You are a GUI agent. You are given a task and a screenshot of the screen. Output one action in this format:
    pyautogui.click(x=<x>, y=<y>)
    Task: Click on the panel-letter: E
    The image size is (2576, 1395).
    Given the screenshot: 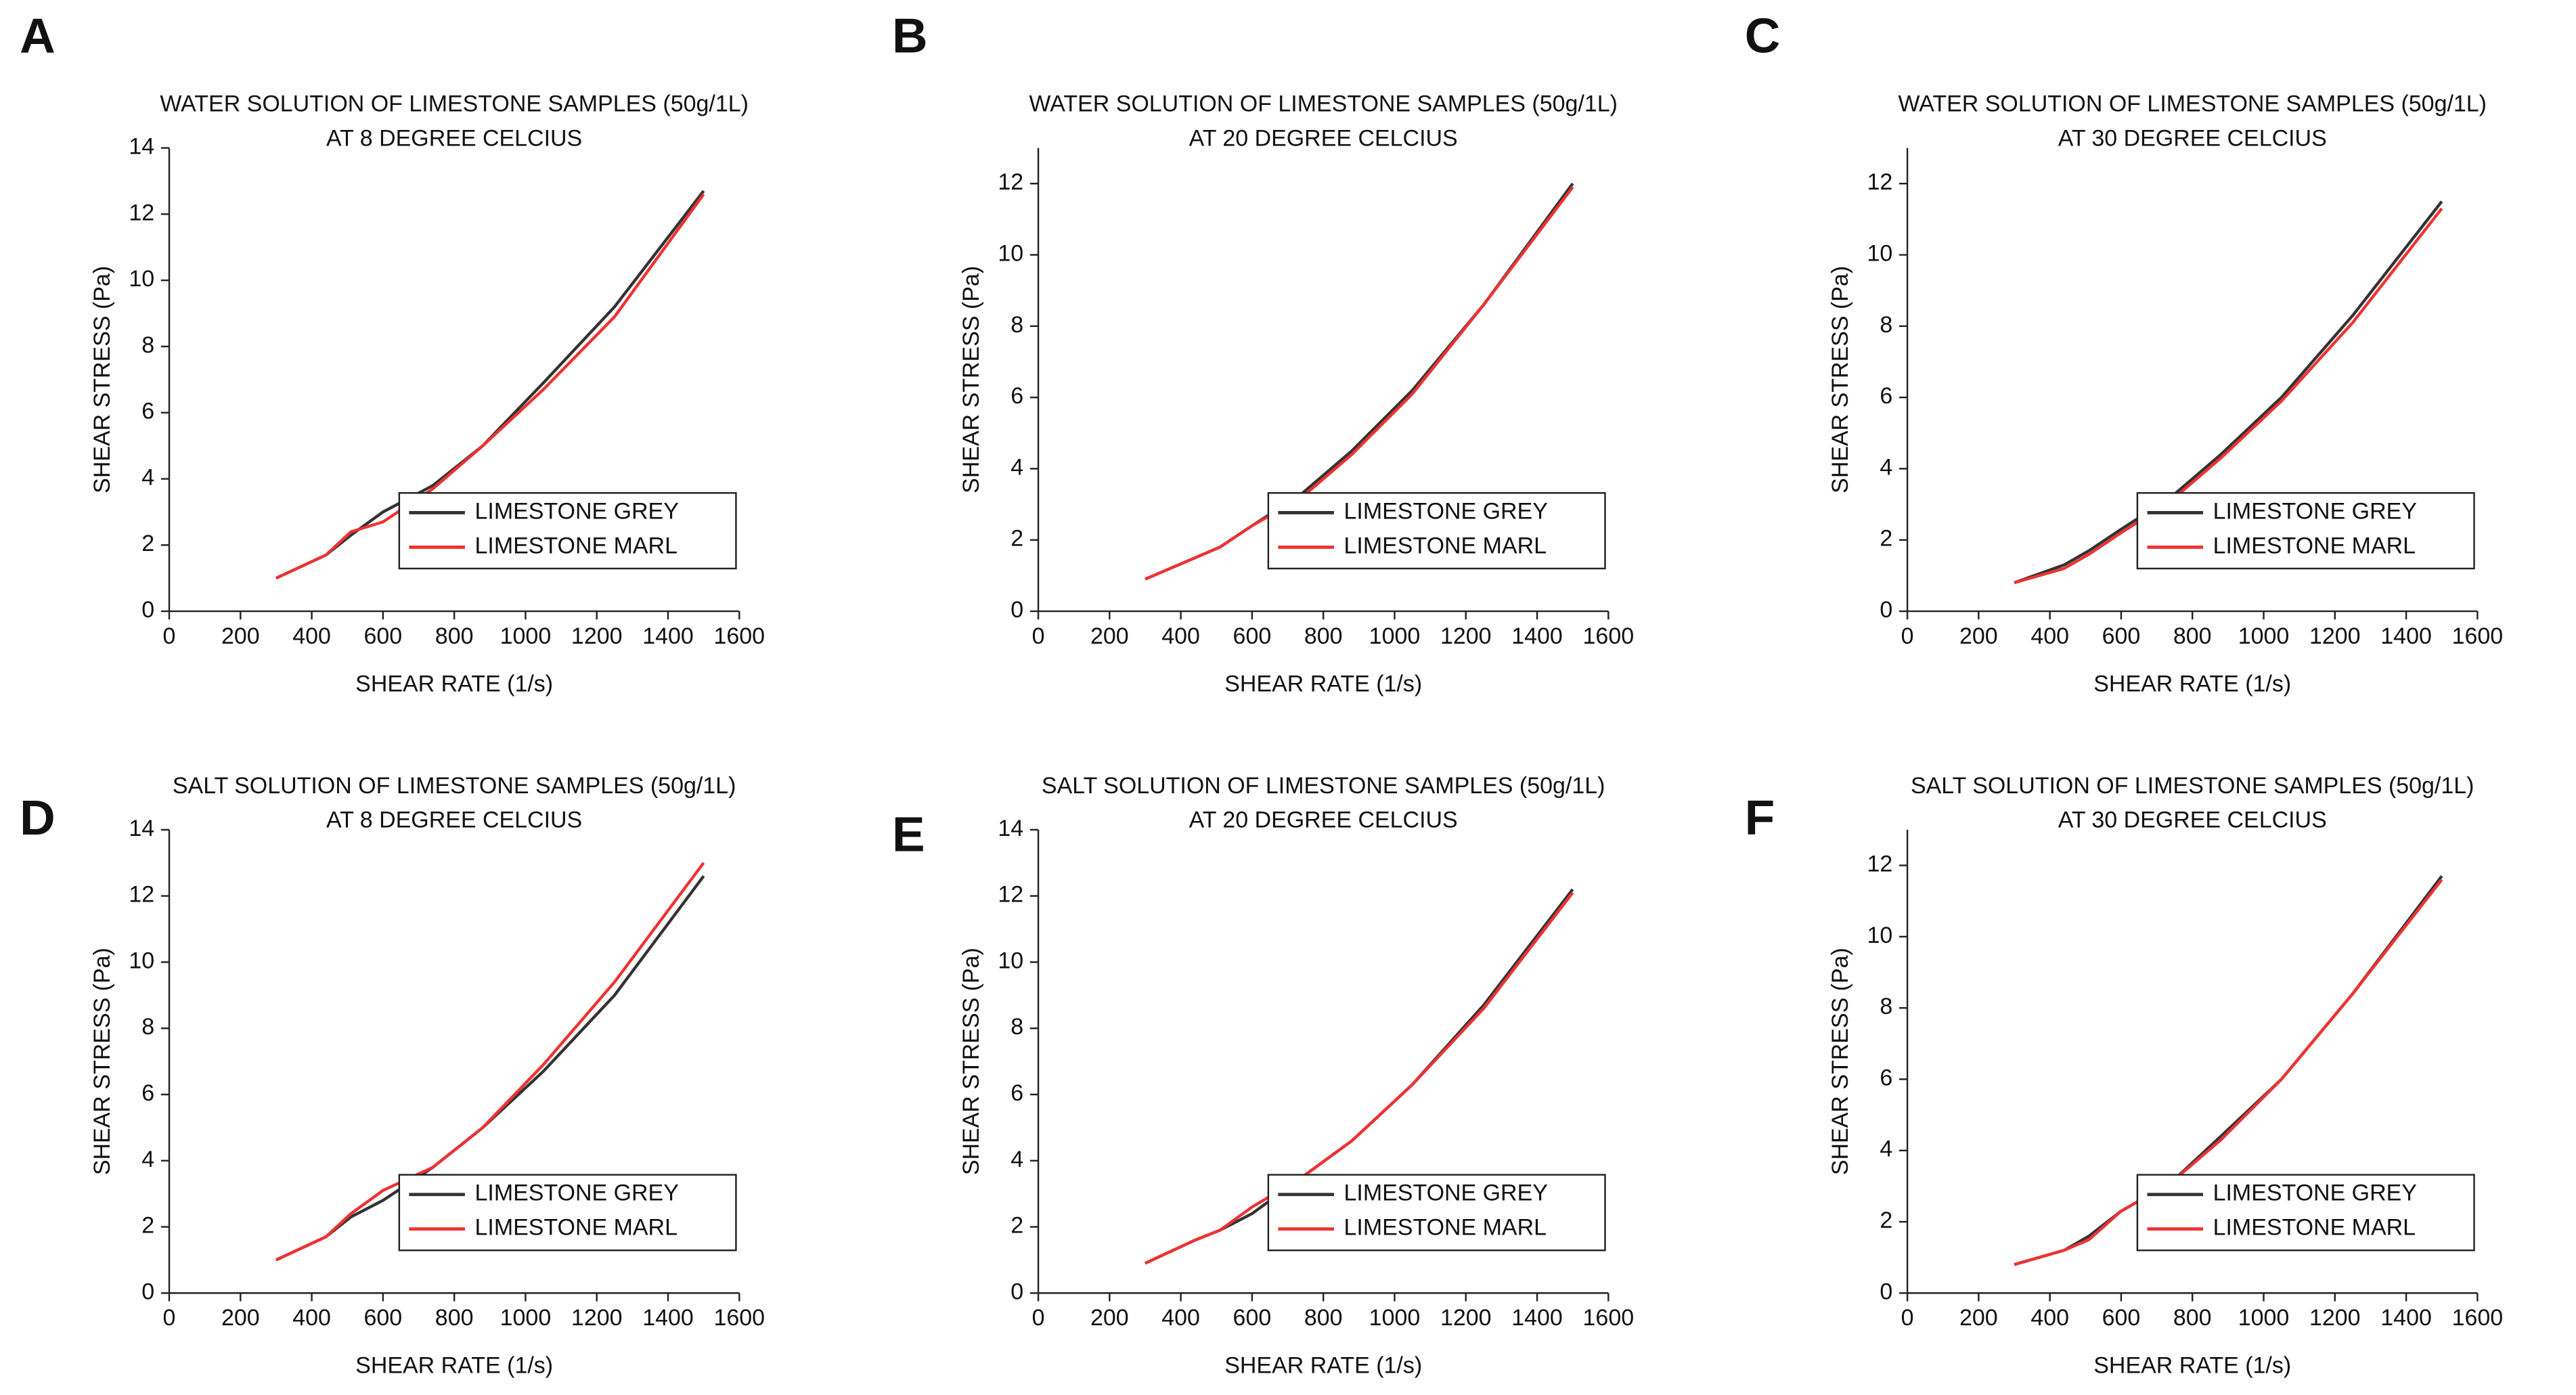 What is the action you would take?
    pyautogui.click(x=908, y=835)
    